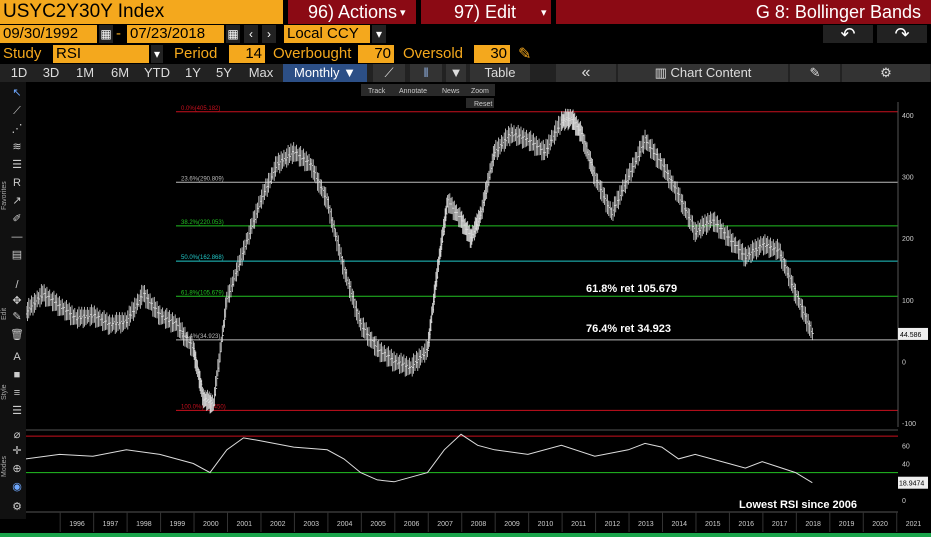  I want to click on style-label: Style, so click(4, 392).